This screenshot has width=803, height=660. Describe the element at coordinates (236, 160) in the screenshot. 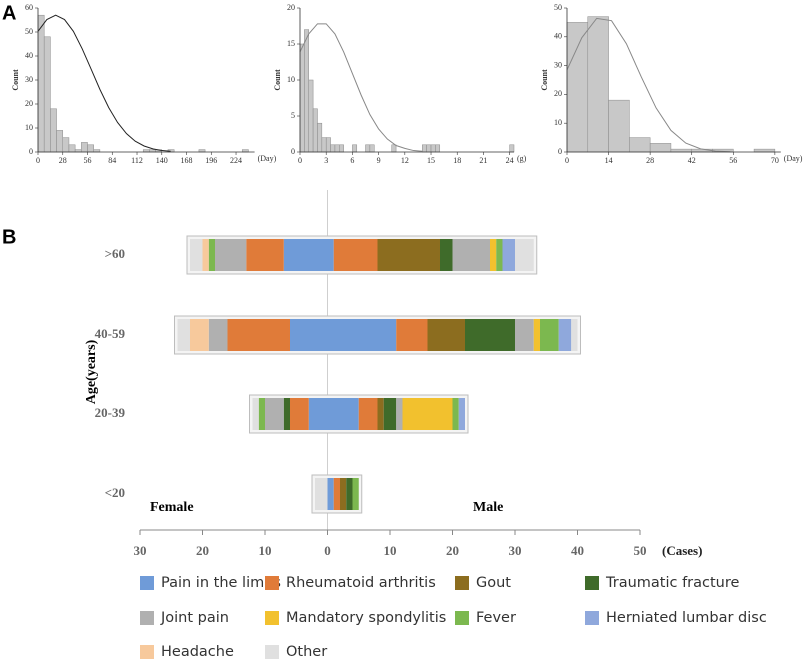

I see `x-tick-label: 224` at that location.